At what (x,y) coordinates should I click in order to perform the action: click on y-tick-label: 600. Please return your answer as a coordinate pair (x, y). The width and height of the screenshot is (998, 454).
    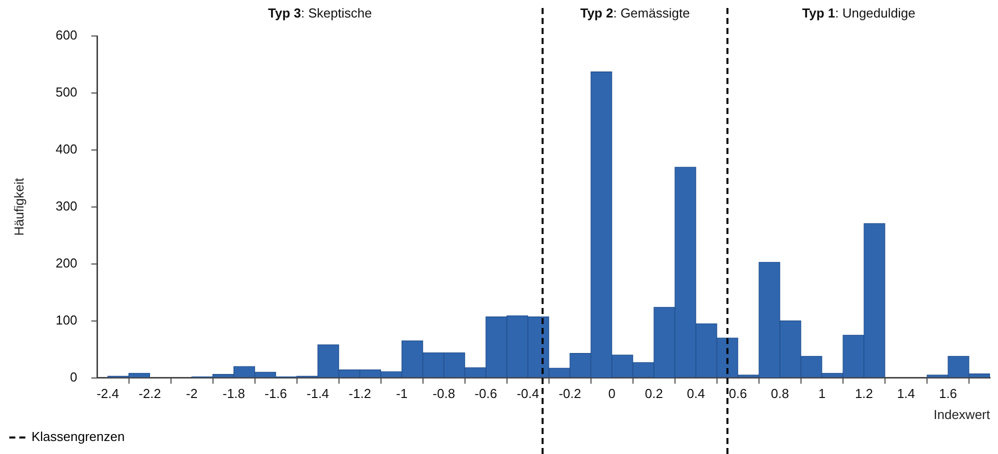
    Looking at the image, I should click on (67, 35).